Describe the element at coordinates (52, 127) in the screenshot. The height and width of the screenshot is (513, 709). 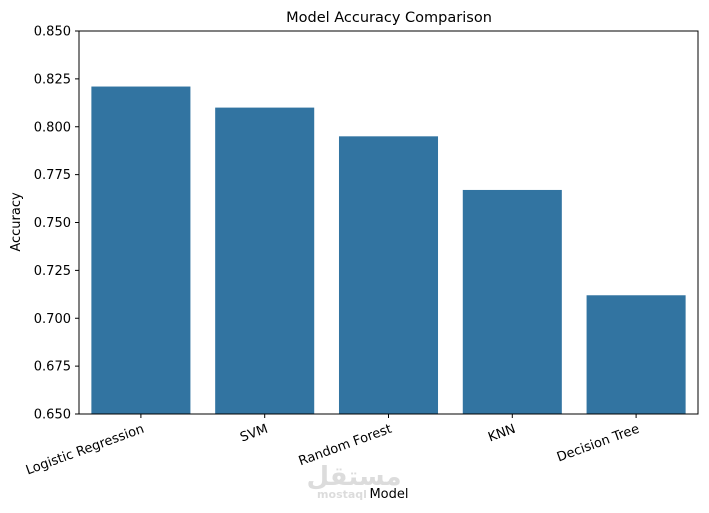
I see `y-tick-label: 0.800` at that location.